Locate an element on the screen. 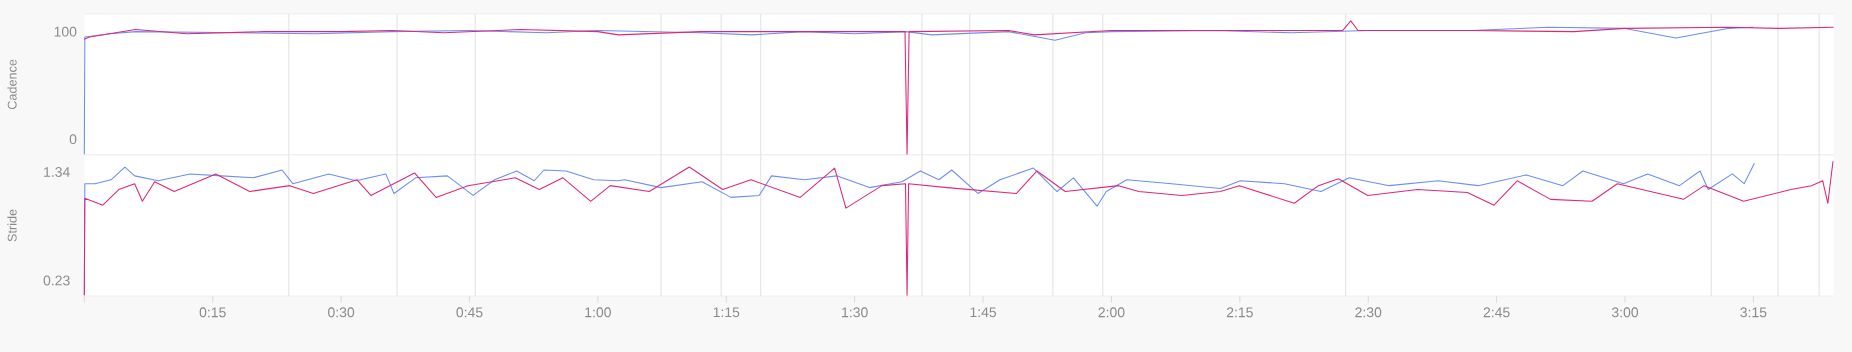  x-tick-label: 1:45 is located at coordinates (983, 312).